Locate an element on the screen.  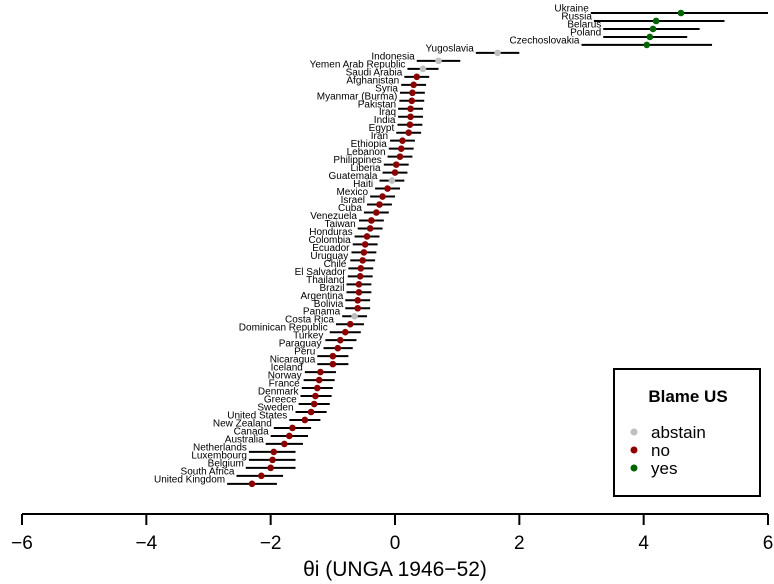
country-label: Norway is located at coordinates (285, 376).